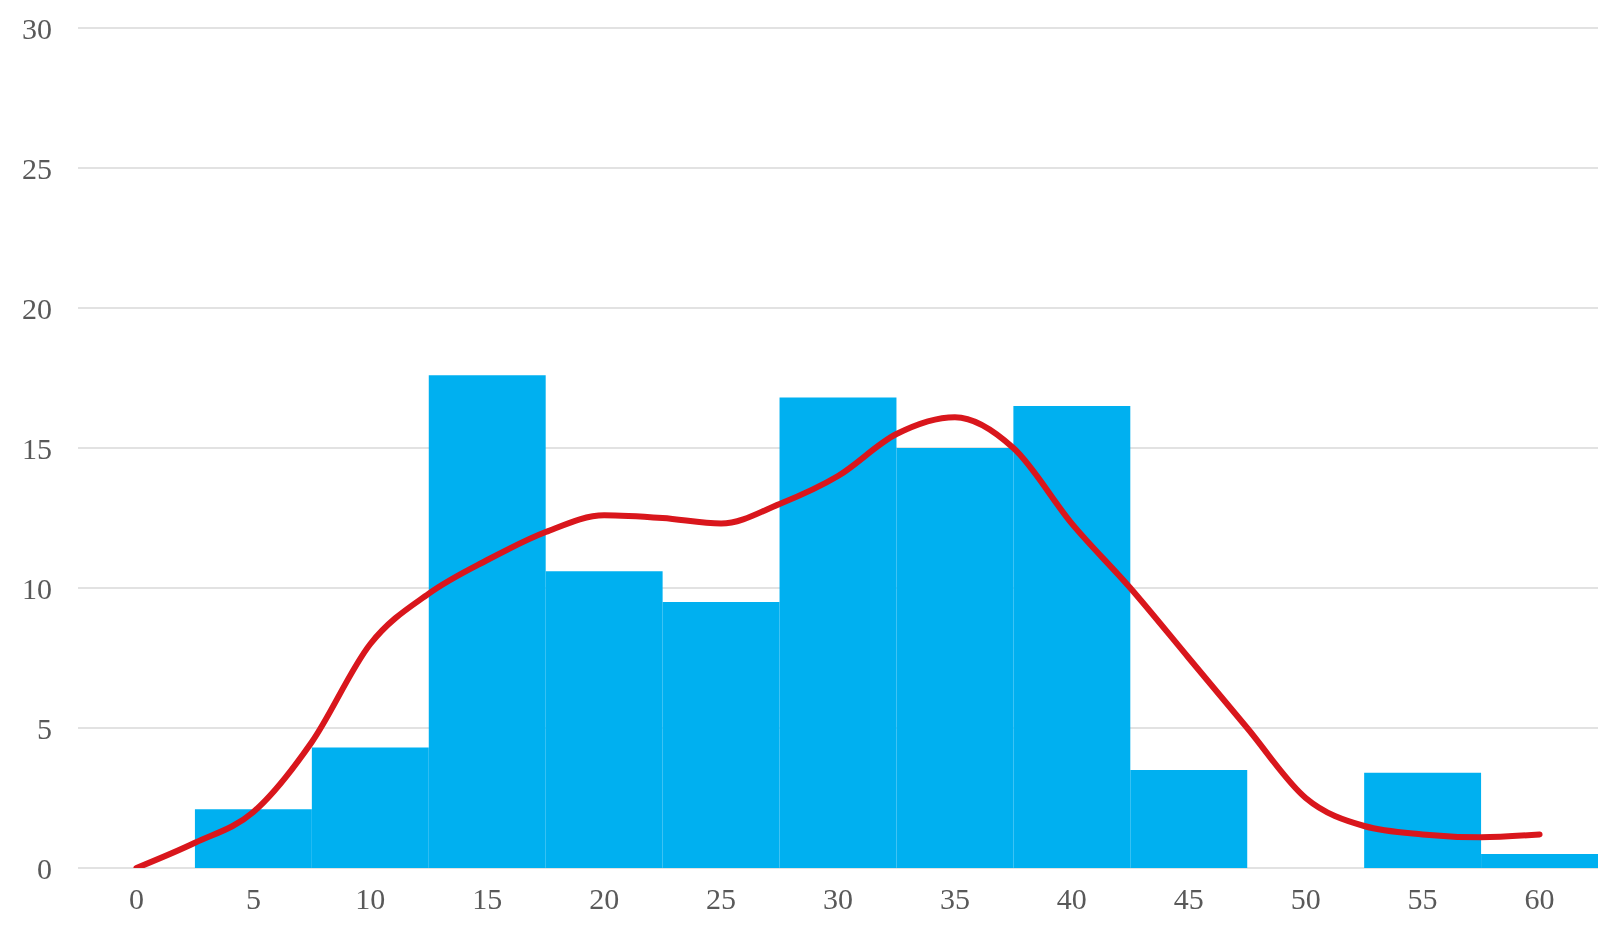  What do you see at coordinates (37, 588) in the screenshot?
I see `y-tick-label: 10` at bounding box center [37, 588].